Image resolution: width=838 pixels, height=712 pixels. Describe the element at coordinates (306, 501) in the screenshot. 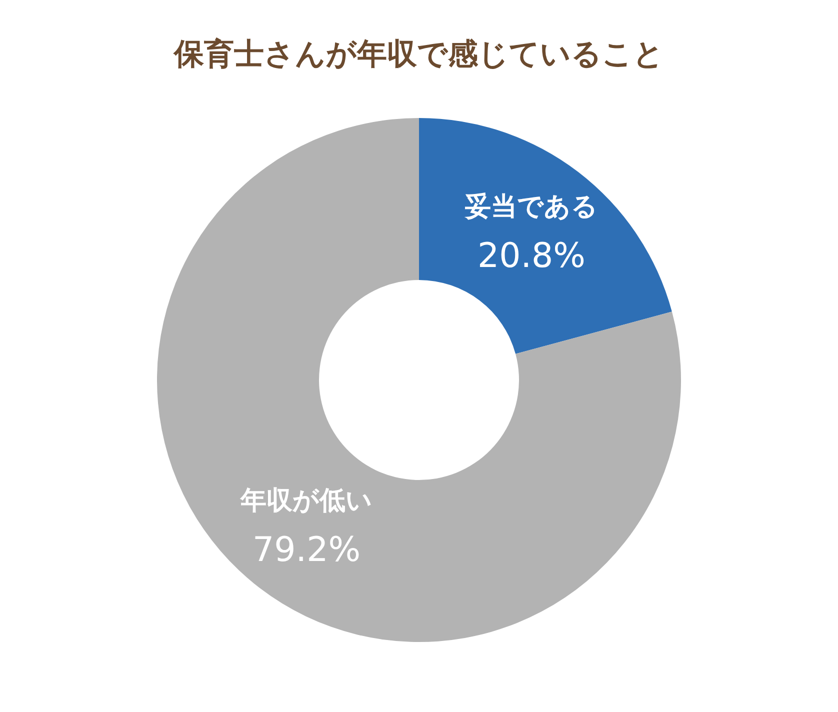

I see `slice-label: 年収が低い` at that location.